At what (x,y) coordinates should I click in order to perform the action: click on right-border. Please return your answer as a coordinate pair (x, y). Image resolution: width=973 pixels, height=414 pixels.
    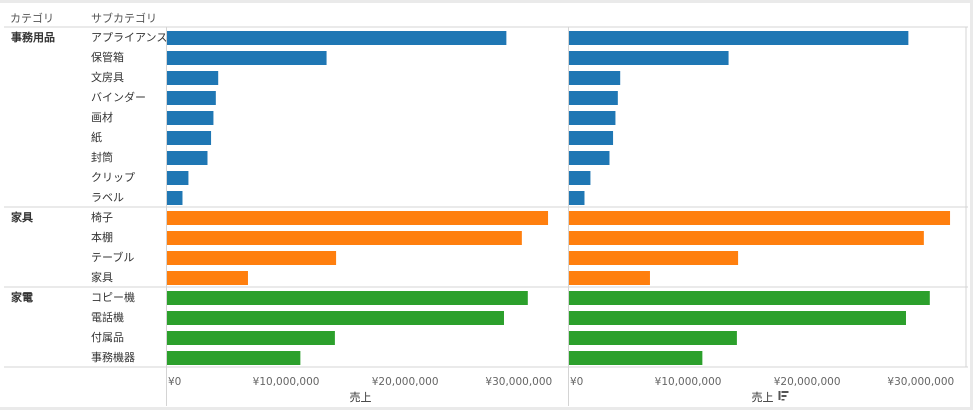
    Looking at the image, I should click on (971, 205).